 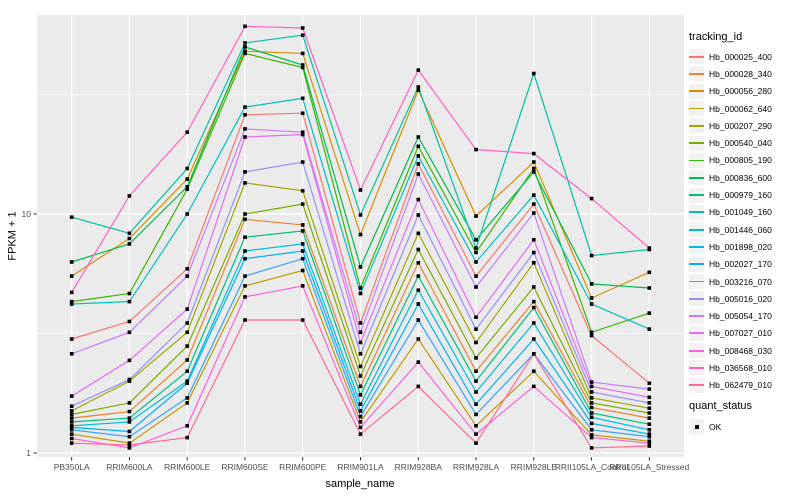 What do you see at coordinates (26, 214) in the screenshot?
I see `y-tick-label-10: 10` at bounding box center [26, 214].